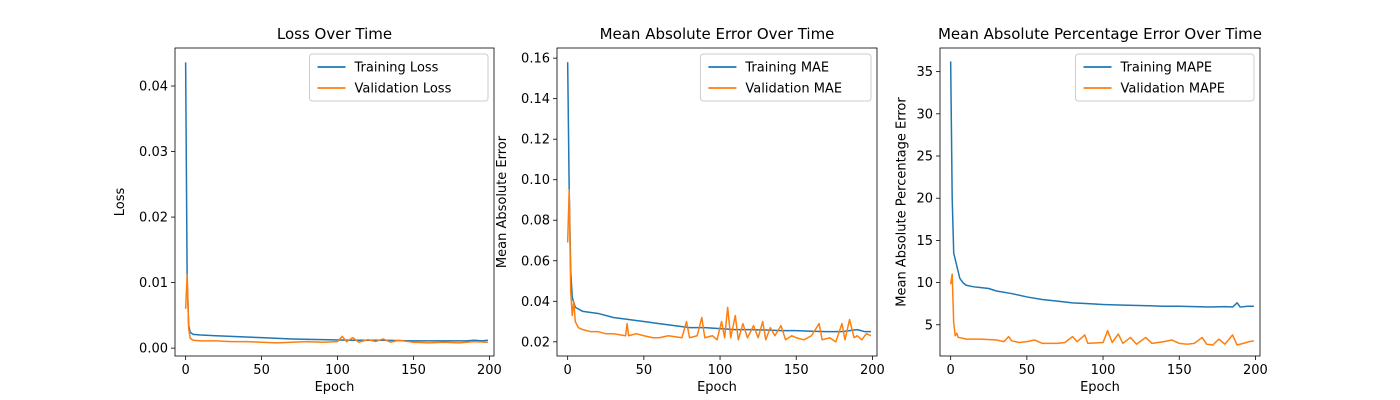 This screenshot has height=400, width=1400. Describe the element at coordinates (502, 201) in the screenshot. I see `y-axis-label: Mean Absolute Error` at that location.